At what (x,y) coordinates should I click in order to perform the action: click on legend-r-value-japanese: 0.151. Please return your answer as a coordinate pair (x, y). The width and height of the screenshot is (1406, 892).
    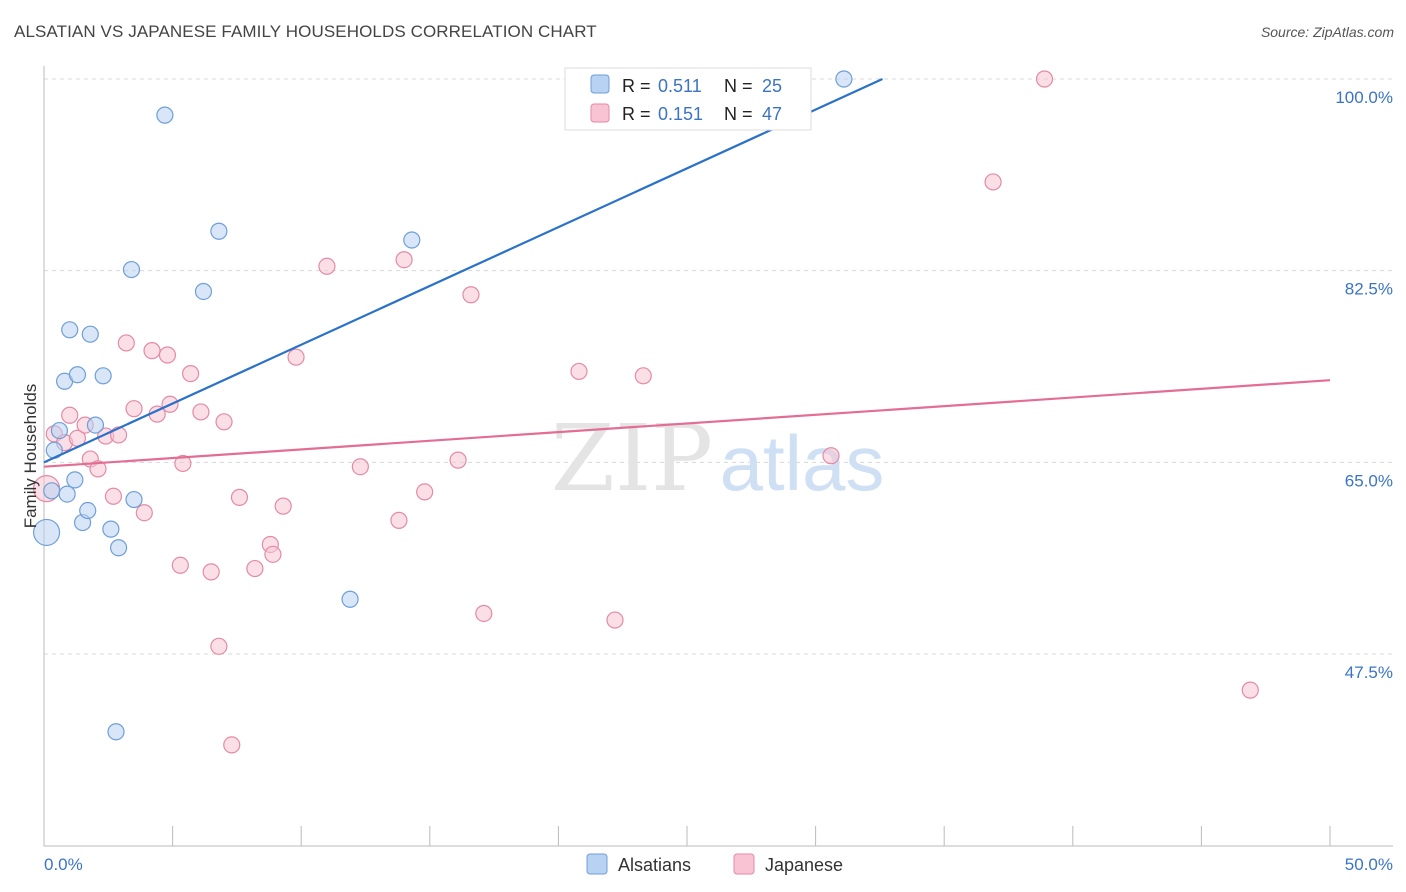
    Looking at the image, I should click on (680, 114).